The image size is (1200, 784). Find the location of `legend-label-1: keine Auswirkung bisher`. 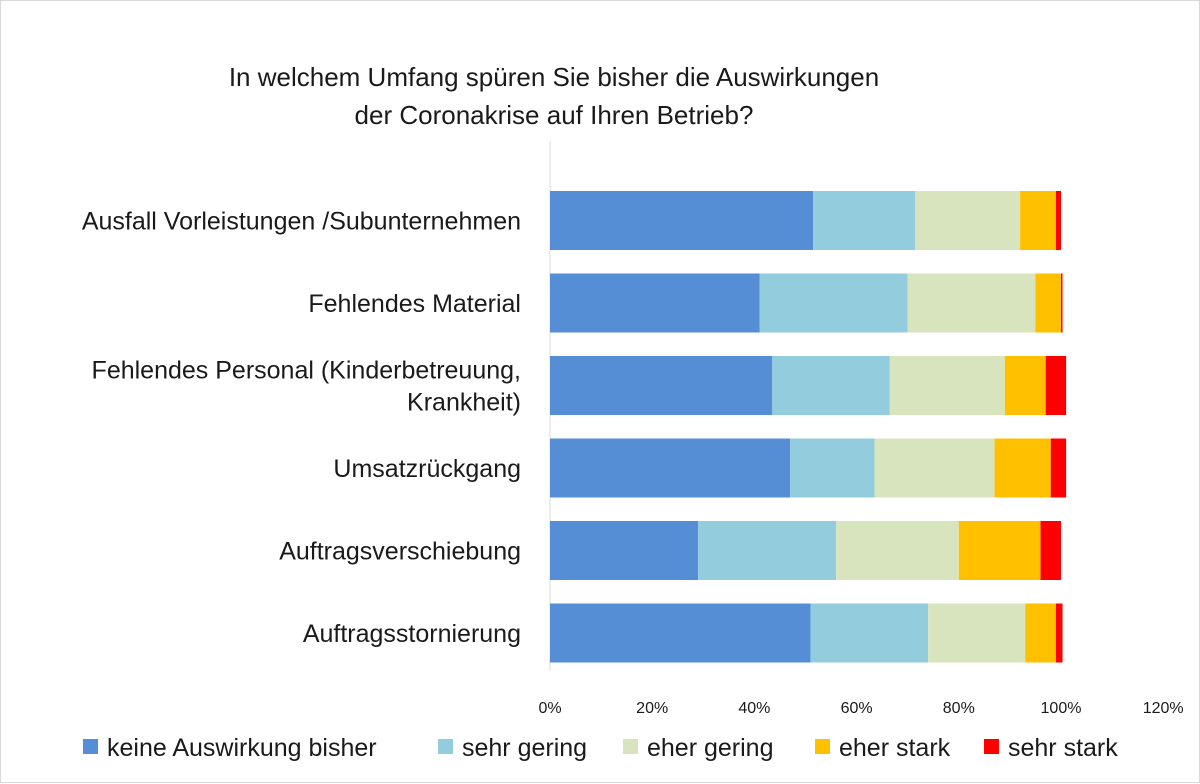

legend-label-1: keine Auswirkung bisher is located at coordinates (242, 748).